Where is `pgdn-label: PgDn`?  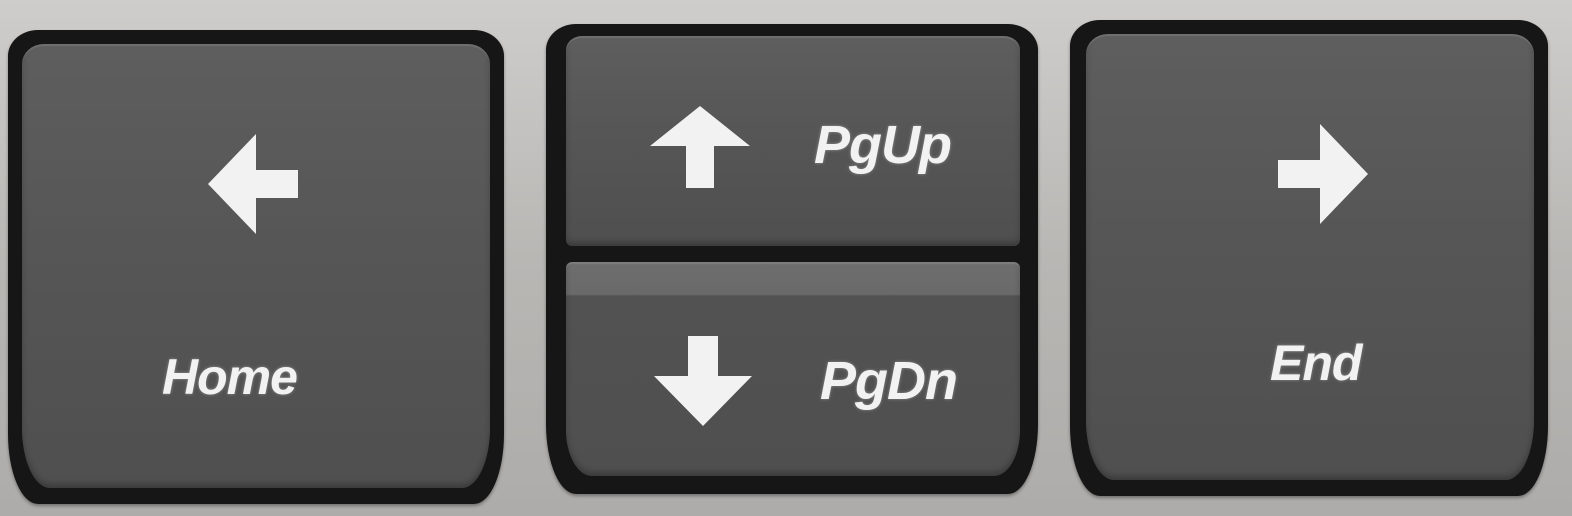 pgdn-label: PgDn is located at coordinates (889, 381).